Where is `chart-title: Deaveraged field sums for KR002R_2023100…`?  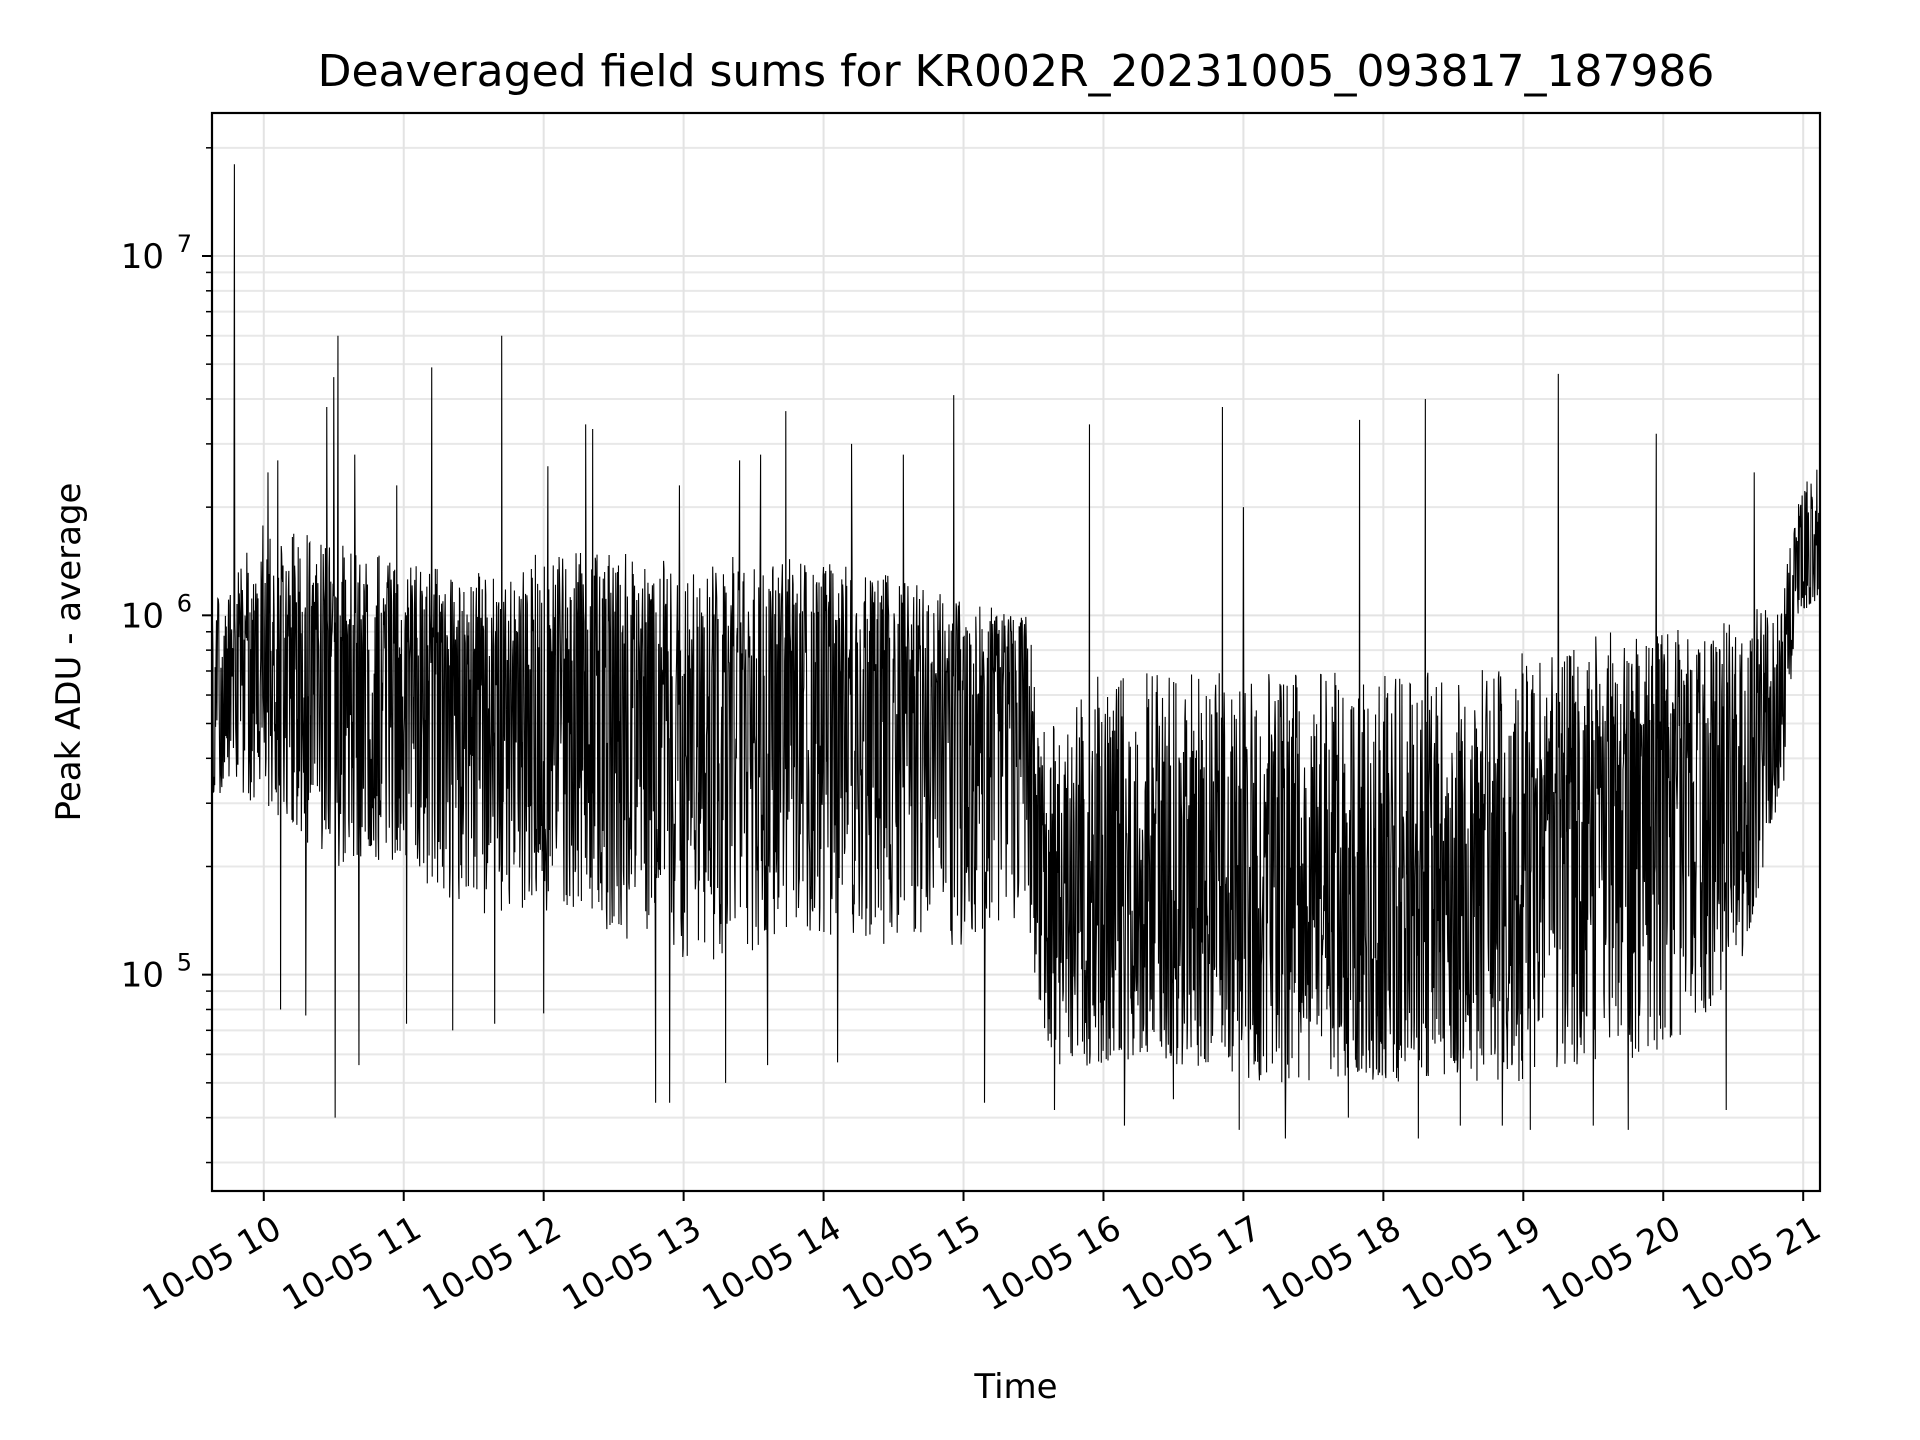 chart-title: Deaveraged field sums for KR002R_2023100… is located at coordinates (1016, 71).